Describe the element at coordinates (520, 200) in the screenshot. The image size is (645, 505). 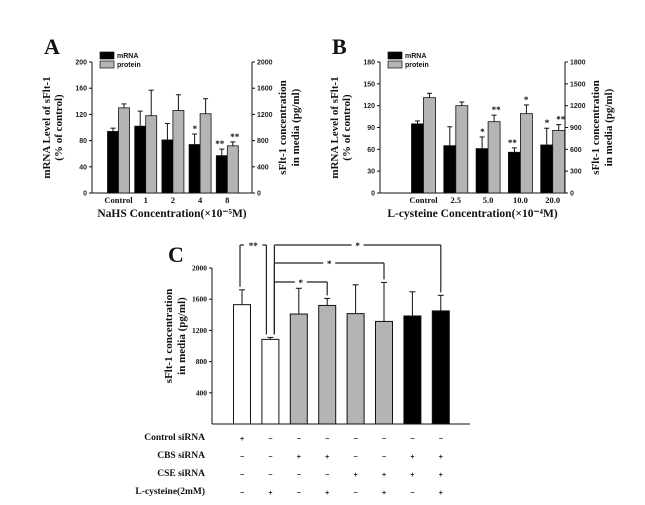
I see `x-tick-label: 10.0` at that location.